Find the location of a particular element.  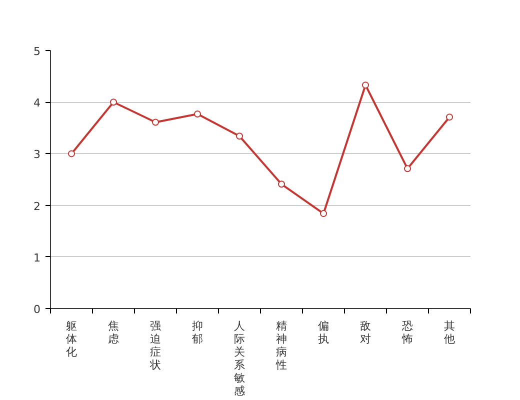

x-tick-label: 恐怖 is located at coordinates (407, 333).